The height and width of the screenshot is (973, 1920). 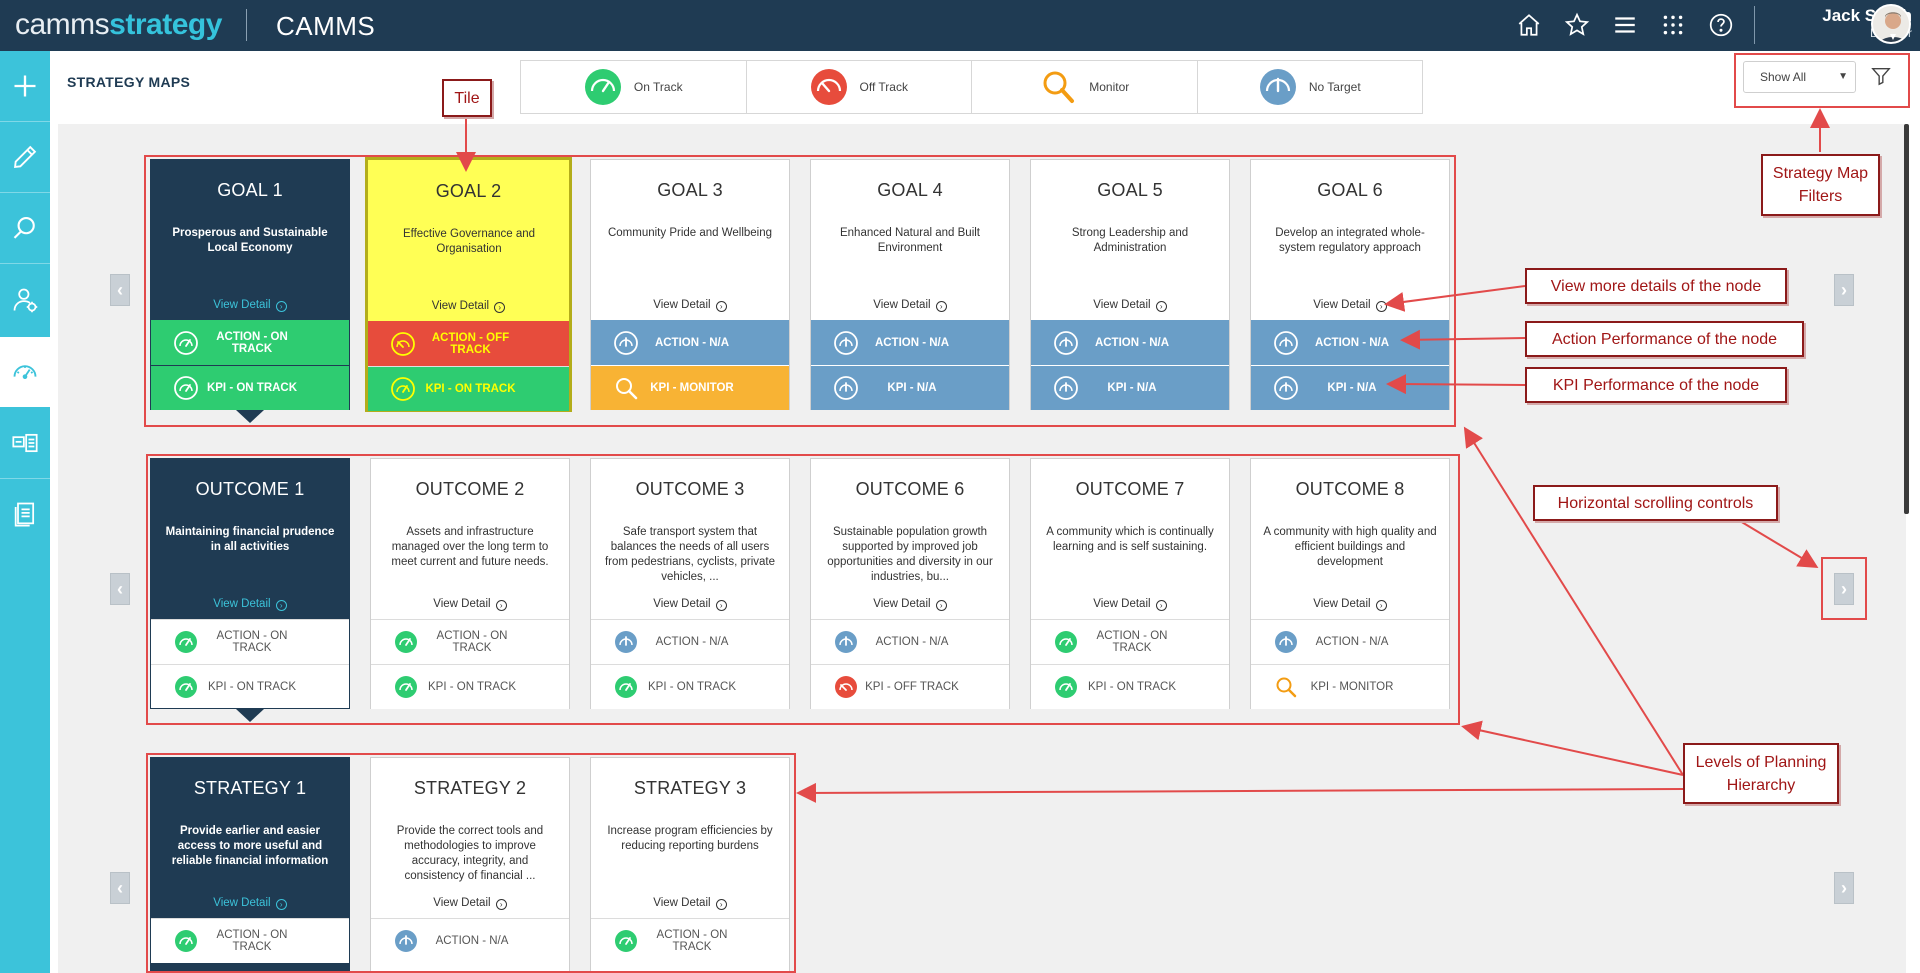 I want to click on legend-off-track: Off Track, so click(x=859, y=87).